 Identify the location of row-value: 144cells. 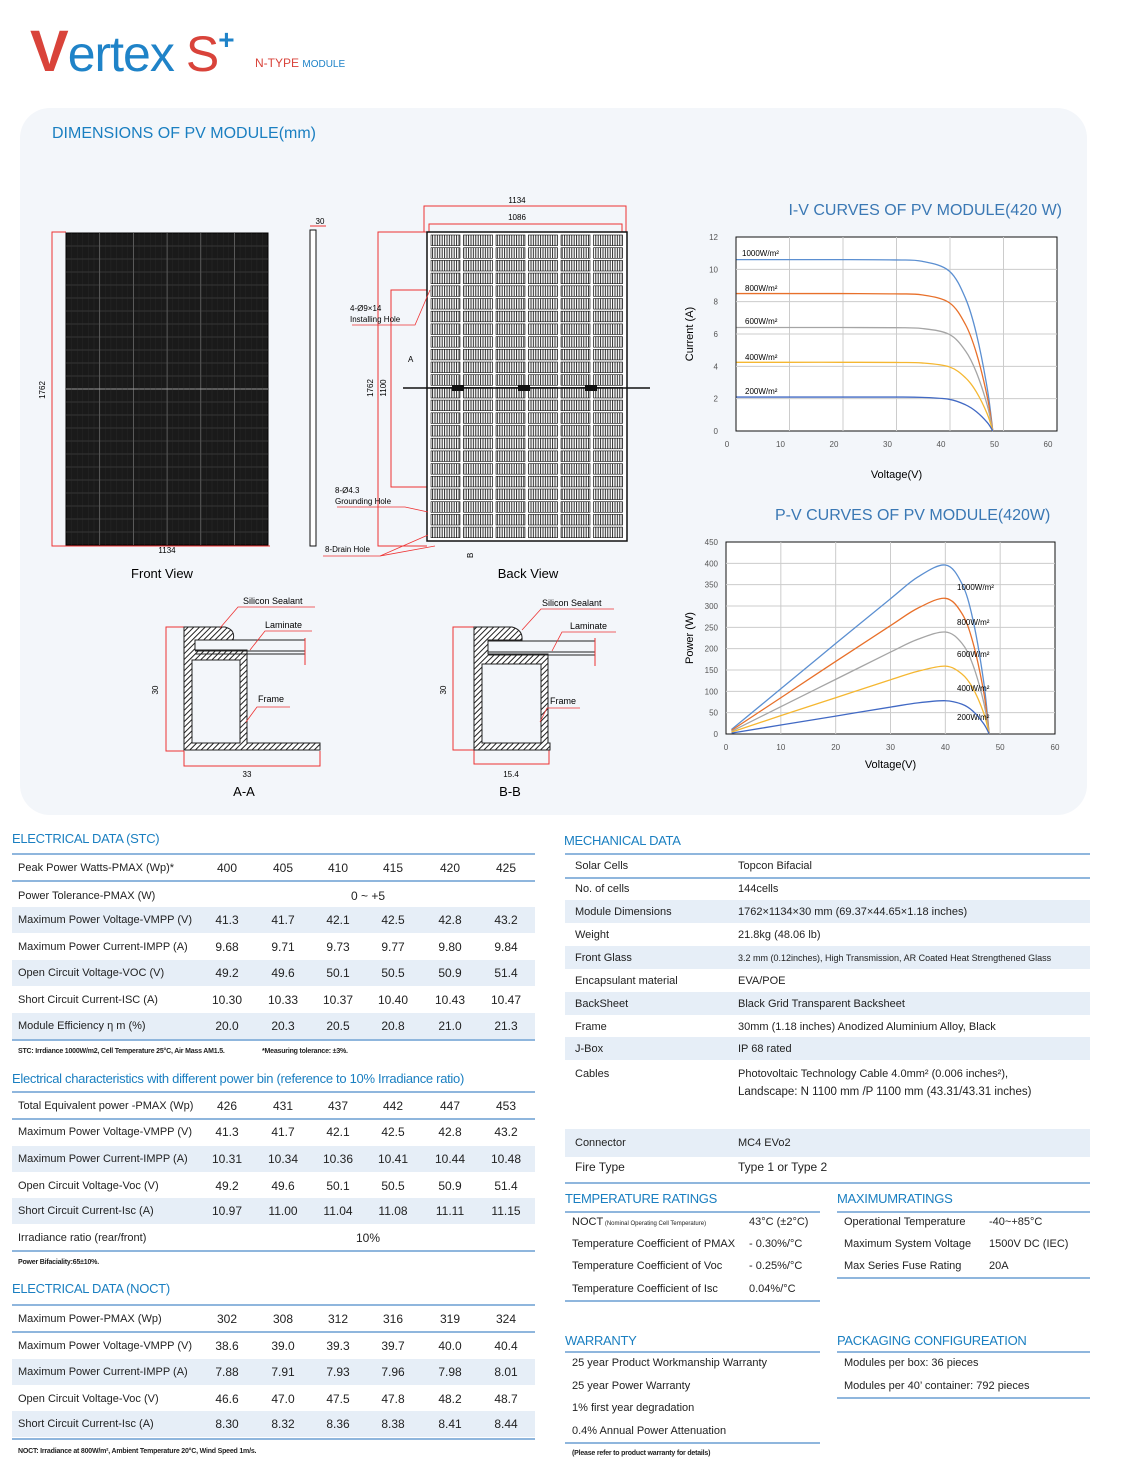
(758, 889).